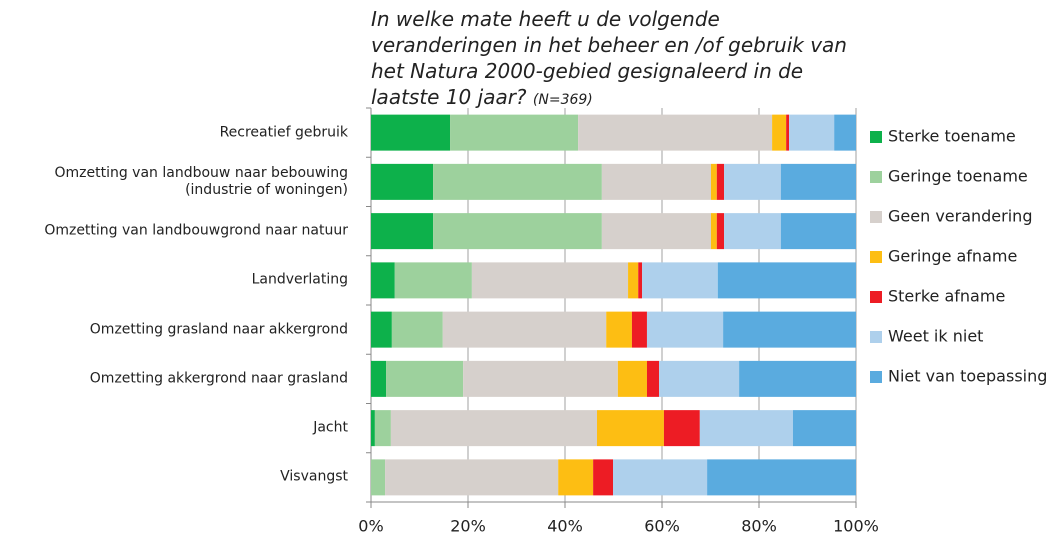 This screenshot has height=536, width=1061. Describe the element at coordinates (314, 476) in the screenshot. I see `y-tick-label: Visvangst` at that location.